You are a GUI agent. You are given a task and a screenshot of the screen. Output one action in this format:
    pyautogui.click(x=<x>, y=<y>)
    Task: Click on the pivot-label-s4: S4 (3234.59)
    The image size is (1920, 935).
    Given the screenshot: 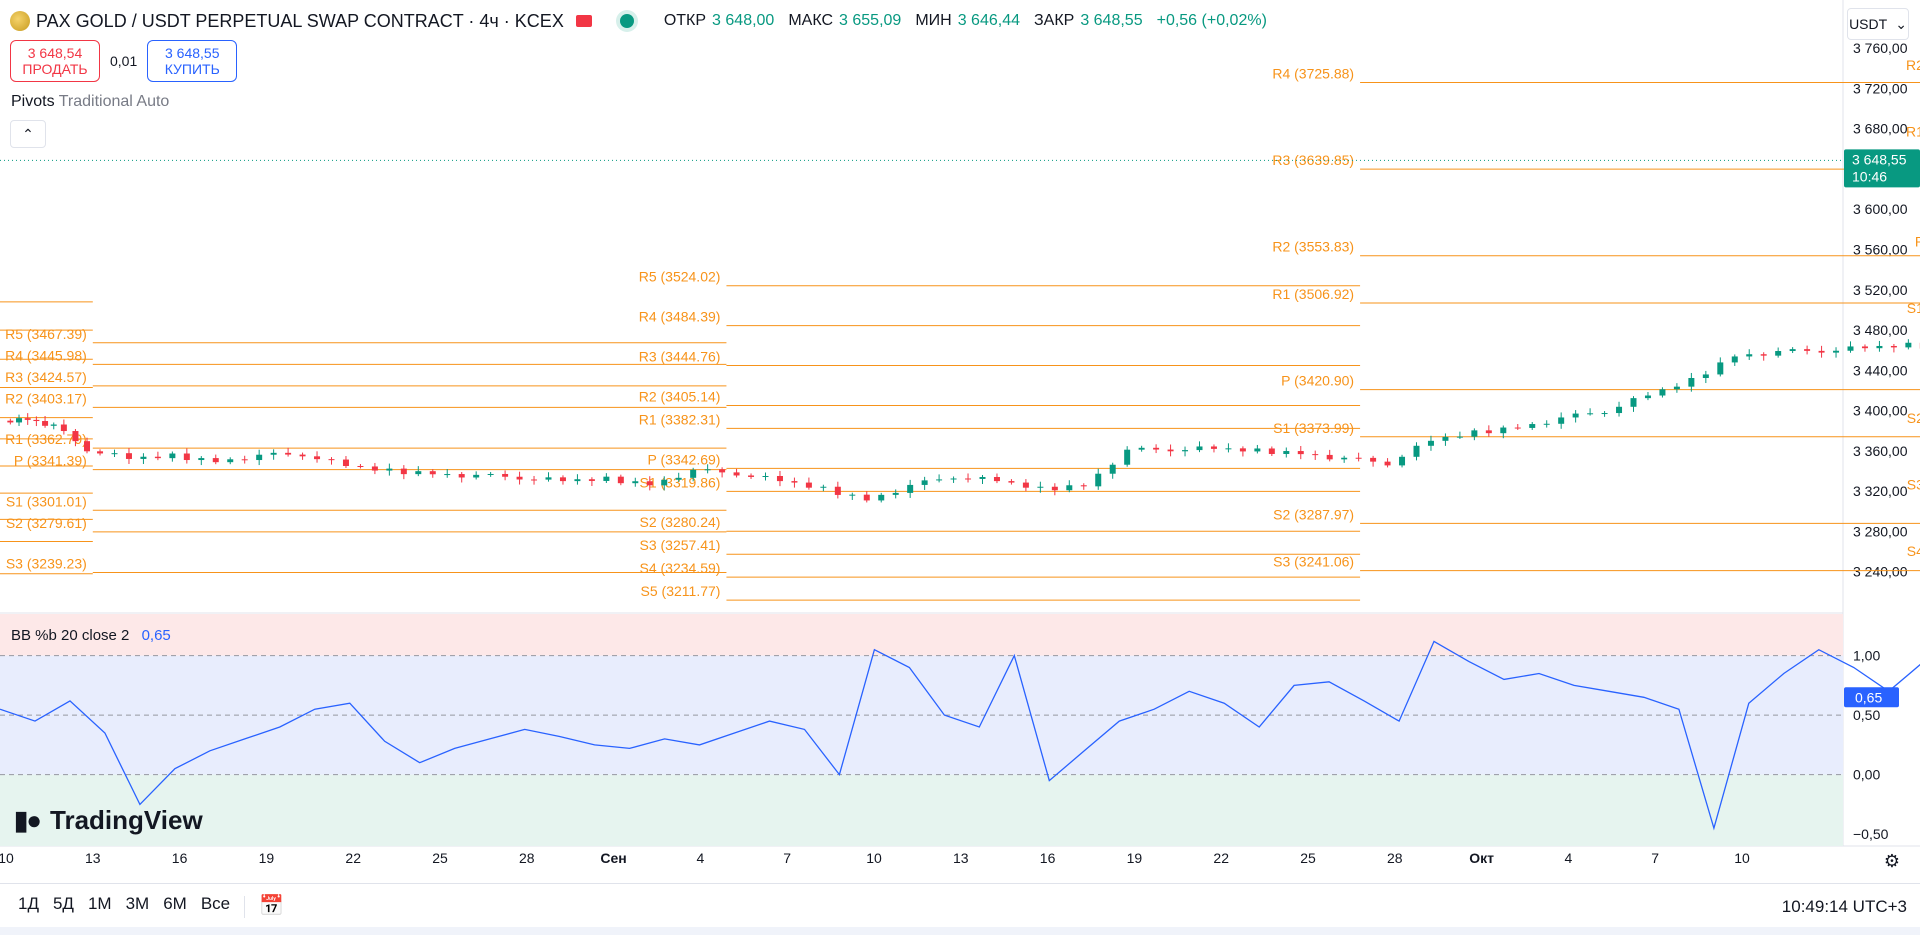 What is the action you would take?
    pyautogui.click(x=679, y=568)
    